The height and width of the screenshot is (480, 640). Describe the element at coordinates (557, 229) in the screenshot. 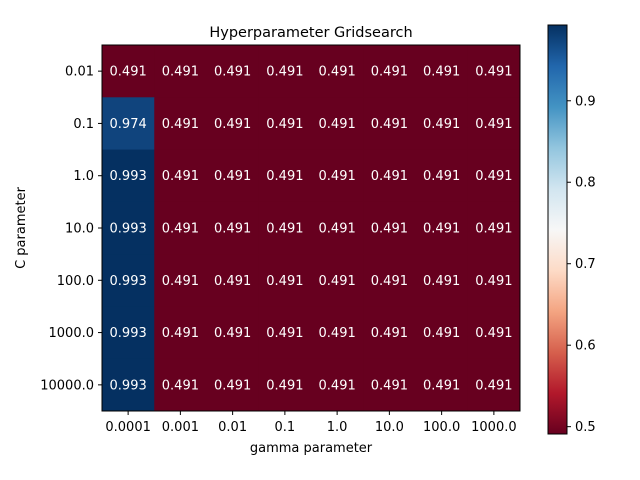

I see `colorbar` at that location.